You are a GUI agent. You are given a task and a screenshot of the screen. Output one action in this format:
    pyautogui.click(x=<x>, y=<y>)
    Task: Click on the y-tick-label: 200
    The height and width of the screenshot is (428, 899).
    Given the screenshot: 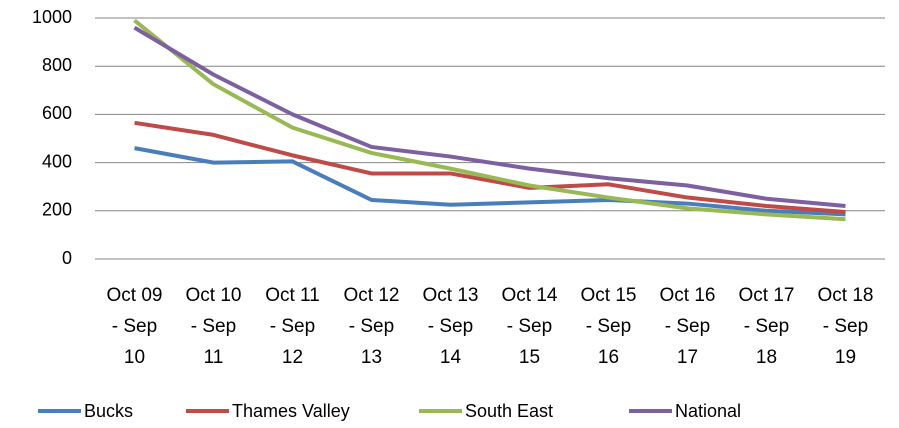 What is the action you would take?
    pyautogui.click(x=57, y=210)
    